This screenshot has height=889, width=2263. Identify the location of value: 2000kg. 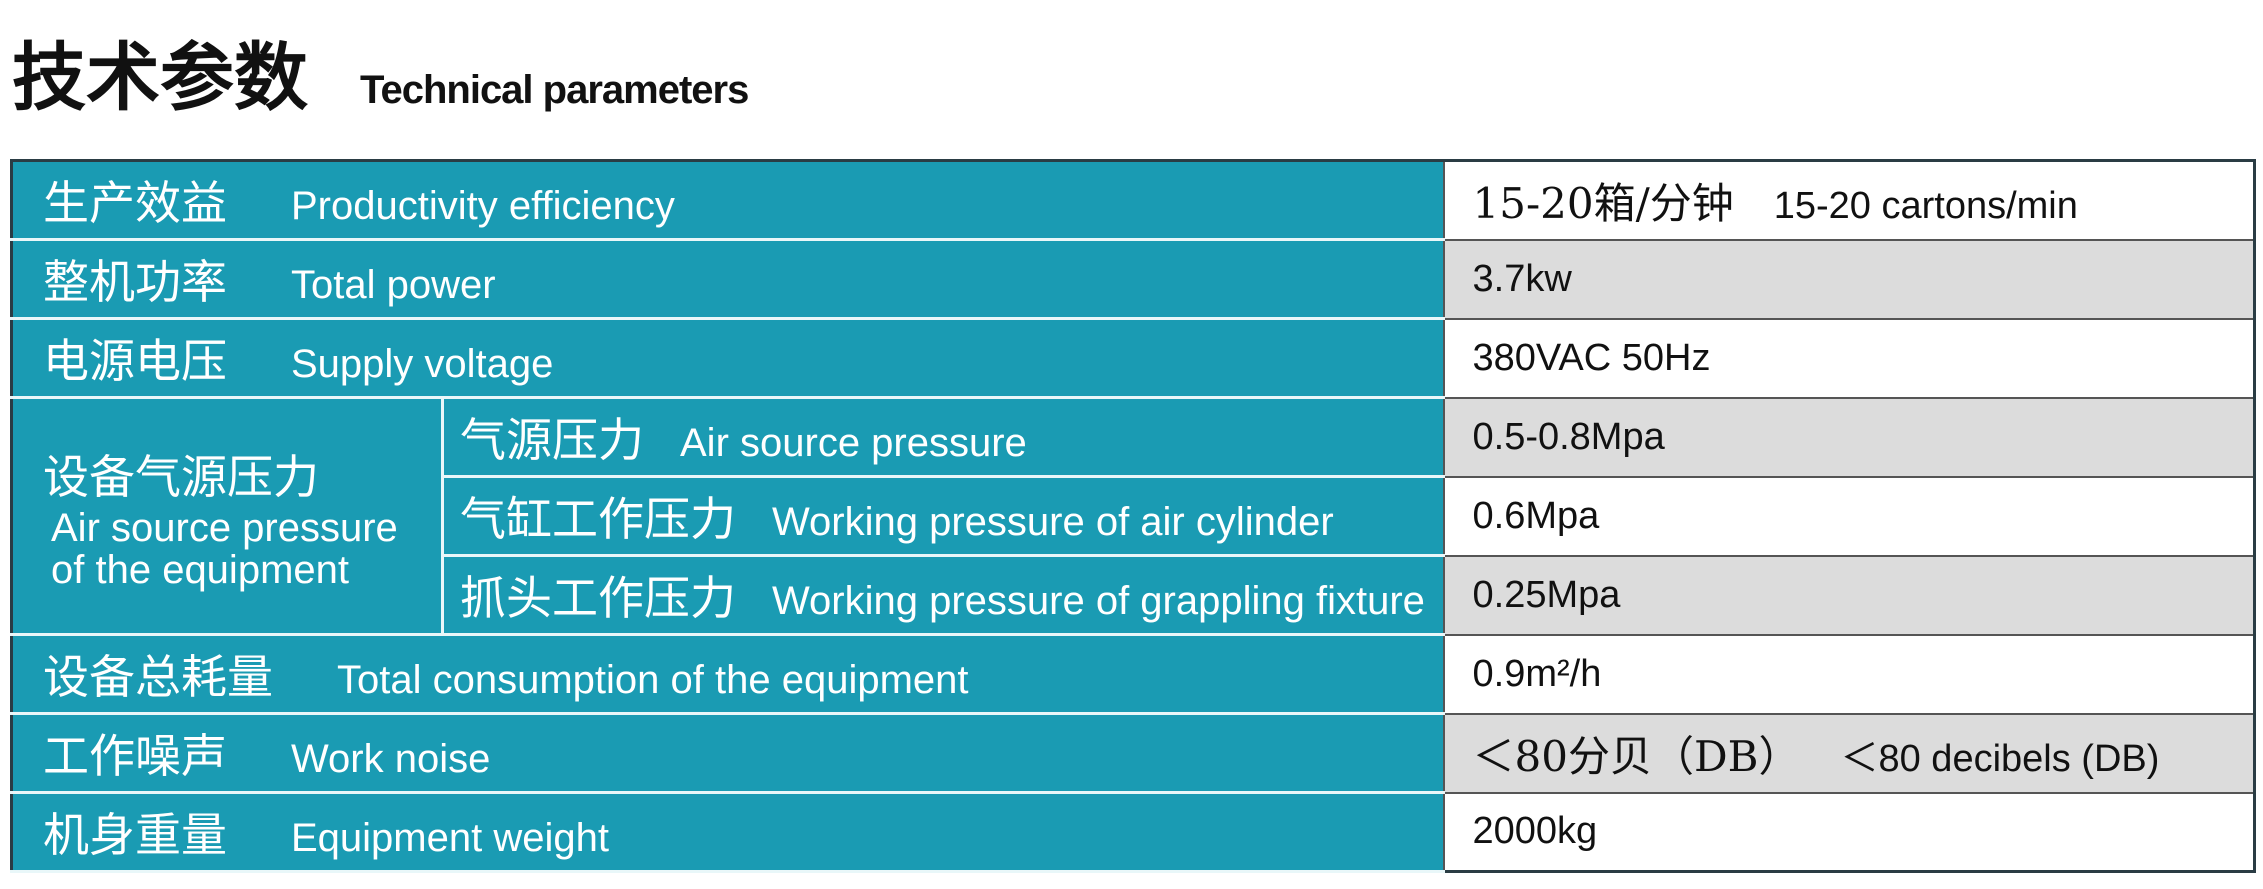
(1535, 831).